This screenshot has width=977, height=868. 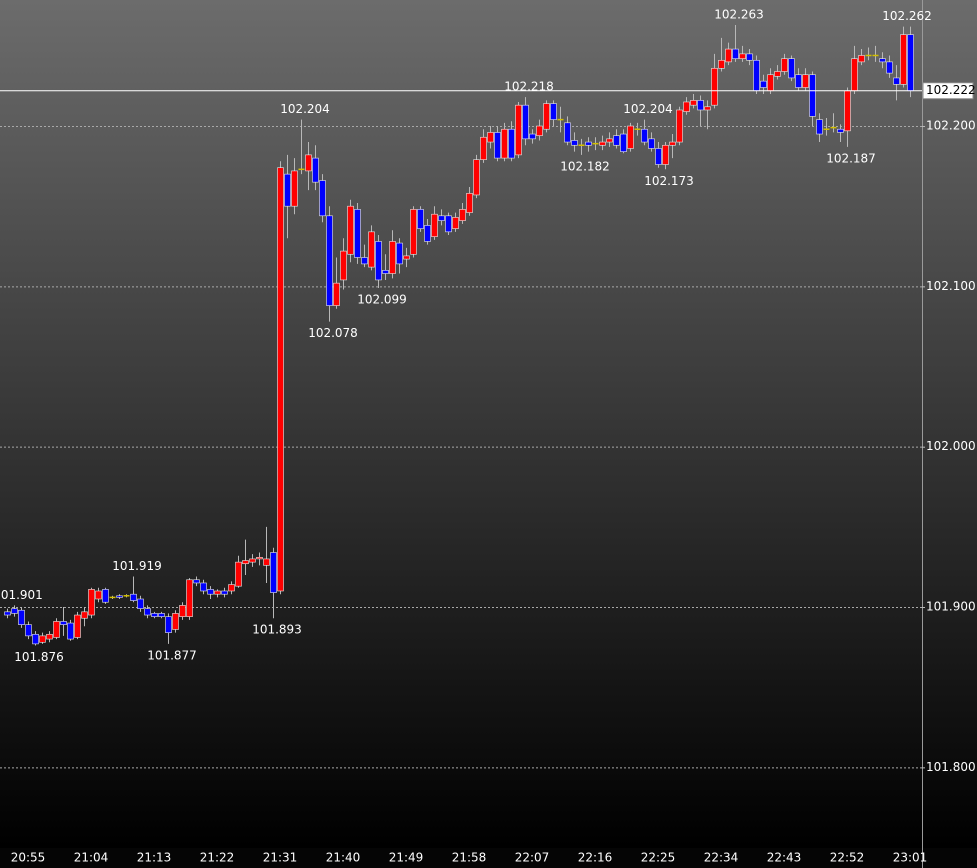 What do you see at coordinates (907, 16) in the screenshot?
I see `price-annotation: 102.262` at bounding box center [907, 16].